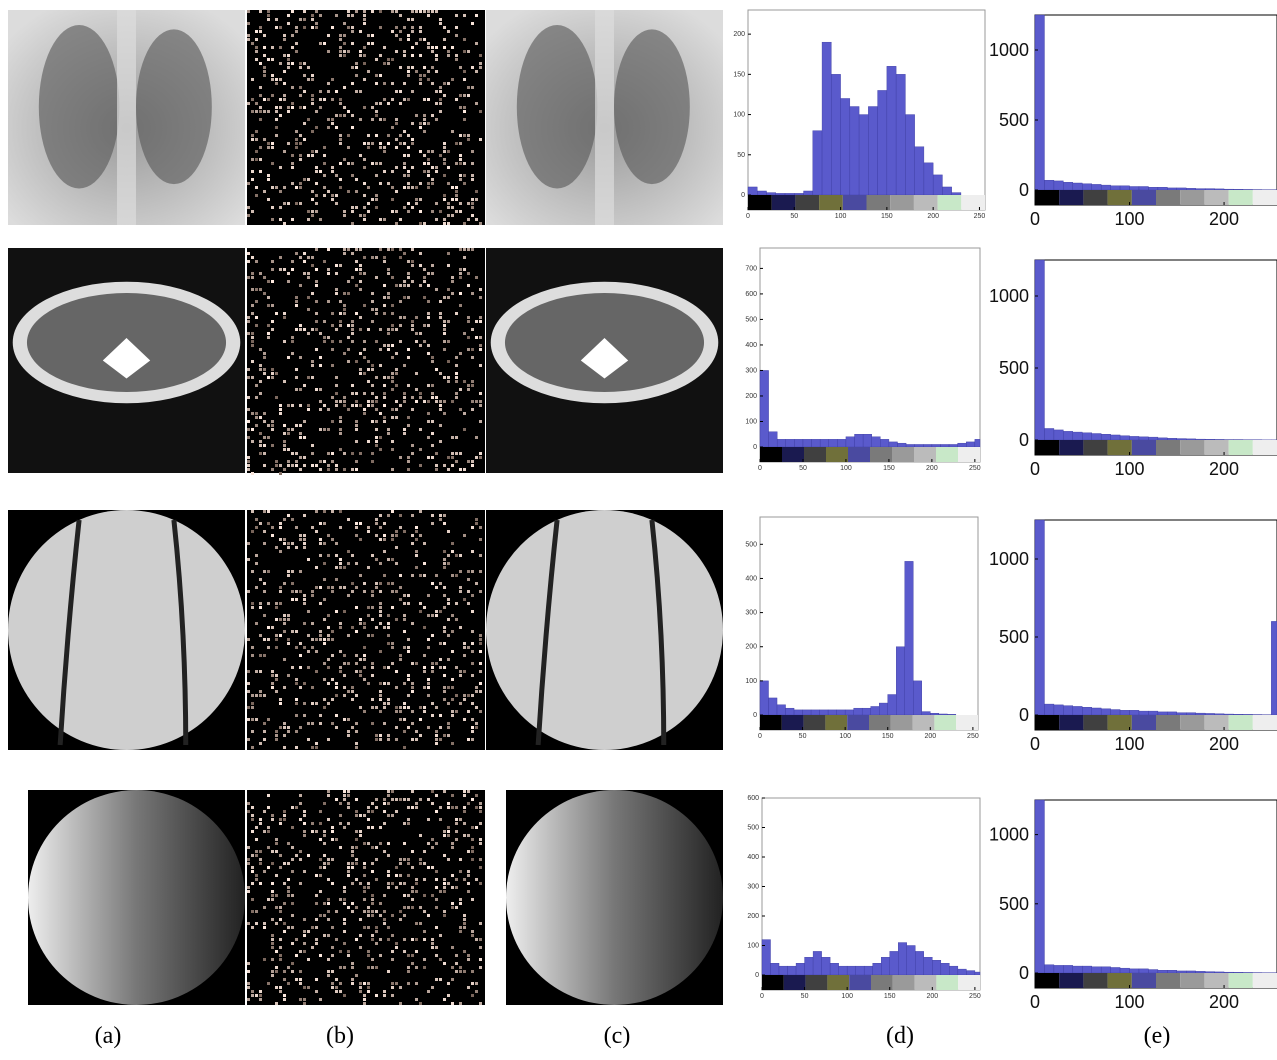 The width and height of the screenshot is (1277, 1060). Describe the element at coordinates (108, 1036) in the screenshot. I see `panel-label: (a)` at that location.